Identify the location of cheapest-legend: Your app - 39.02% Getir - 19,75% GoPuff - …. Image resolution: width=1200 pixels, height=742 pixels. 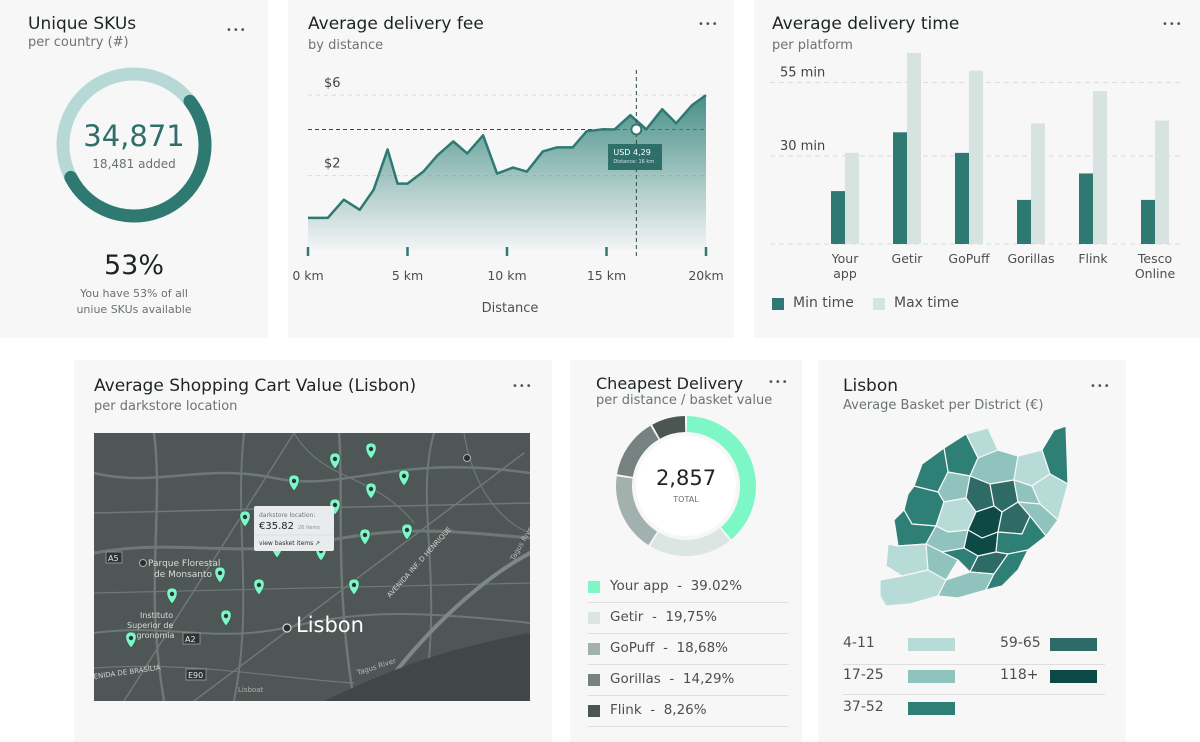
(688, 654).